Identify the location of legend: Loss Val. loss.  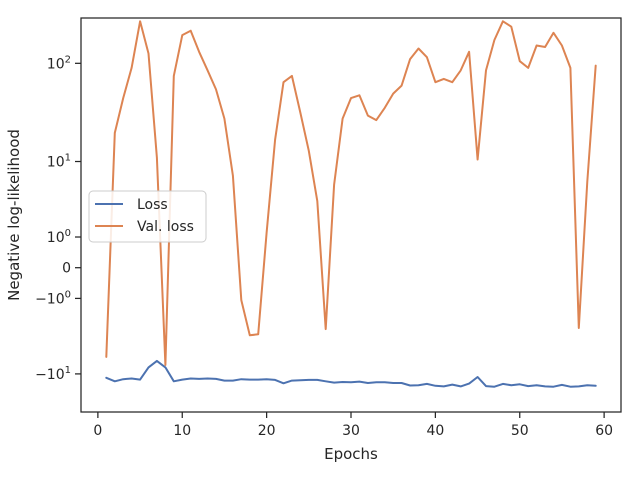
(147, 216).